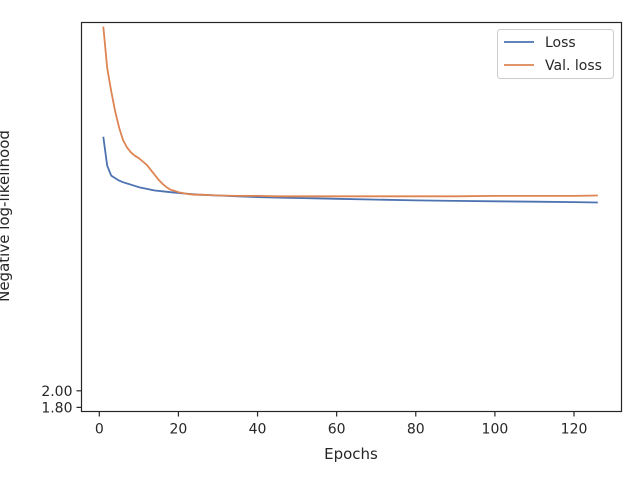 The height and width of the screenshot is (480, 640). Describe the element at coordinates (573, 66) in the screenshot. I see `legend-label-val-loss: Val. loss` at that location.